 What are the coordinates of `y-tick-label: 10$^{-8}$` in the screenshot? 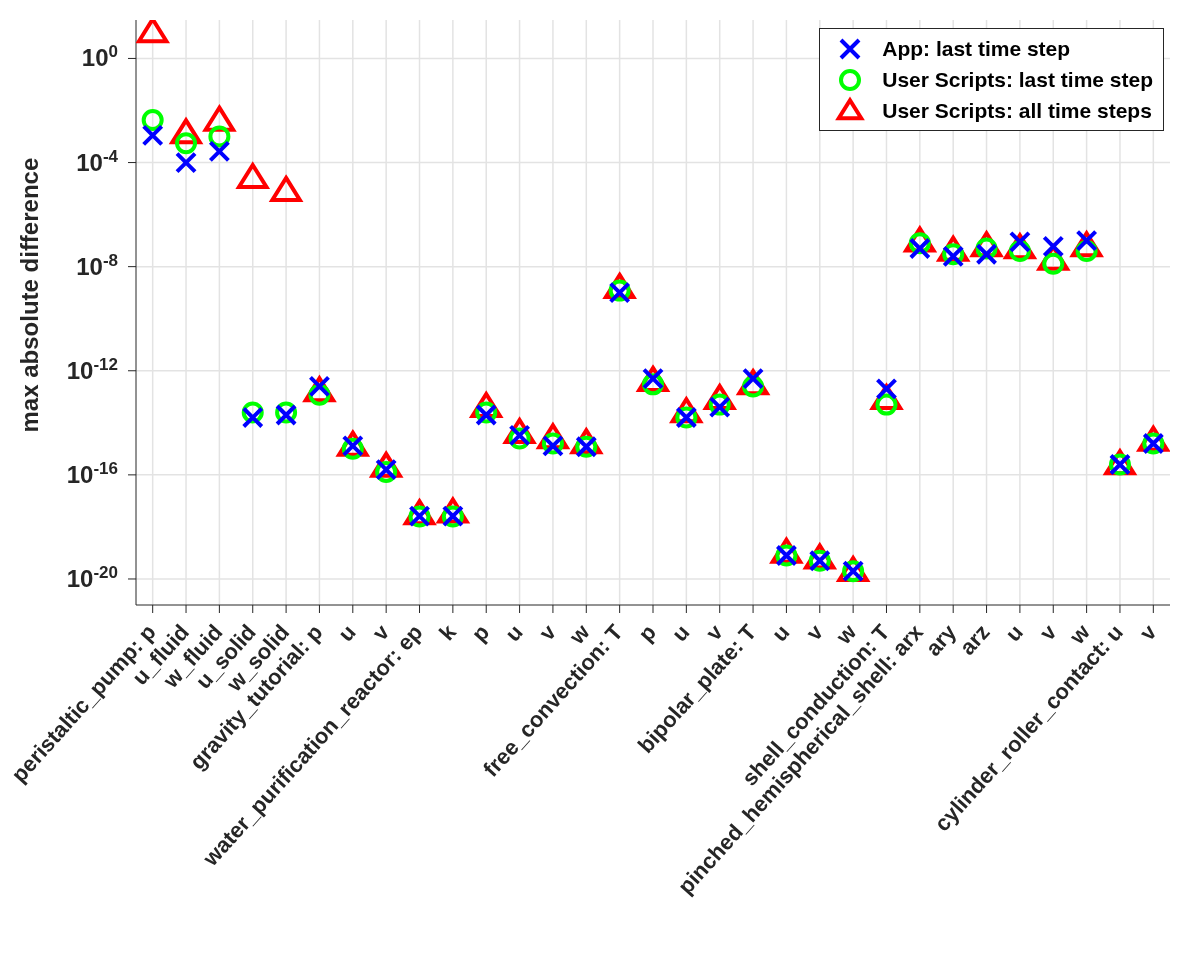 It's located at (97, 265).